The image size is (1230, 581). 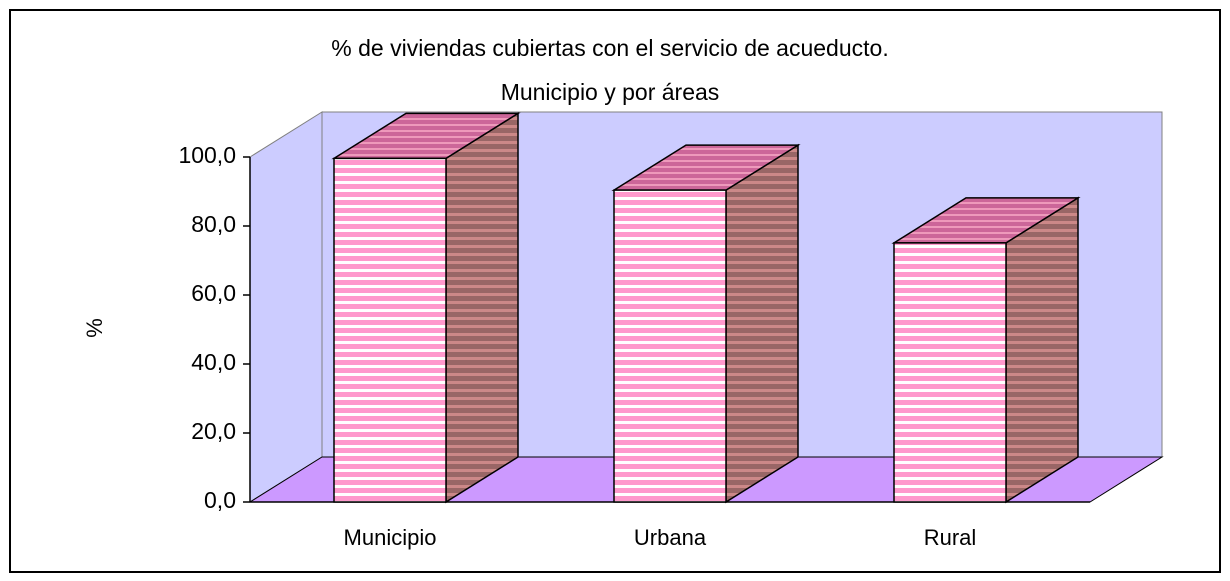 I want to click on side-wall, so click(x=286, y=307).